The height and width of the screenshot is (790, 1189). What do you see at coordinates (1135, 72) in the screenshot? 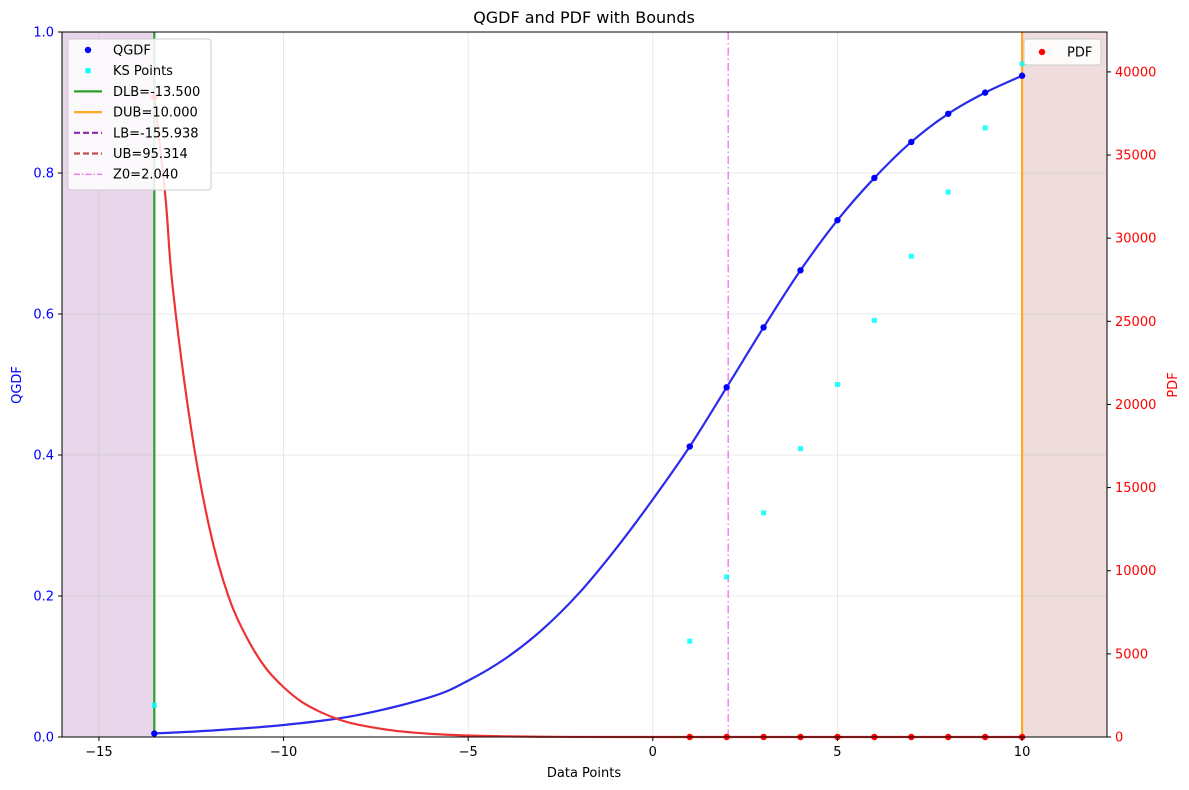
I see `right-y-tick-label: 40000` at bounding box center [1135, 72].